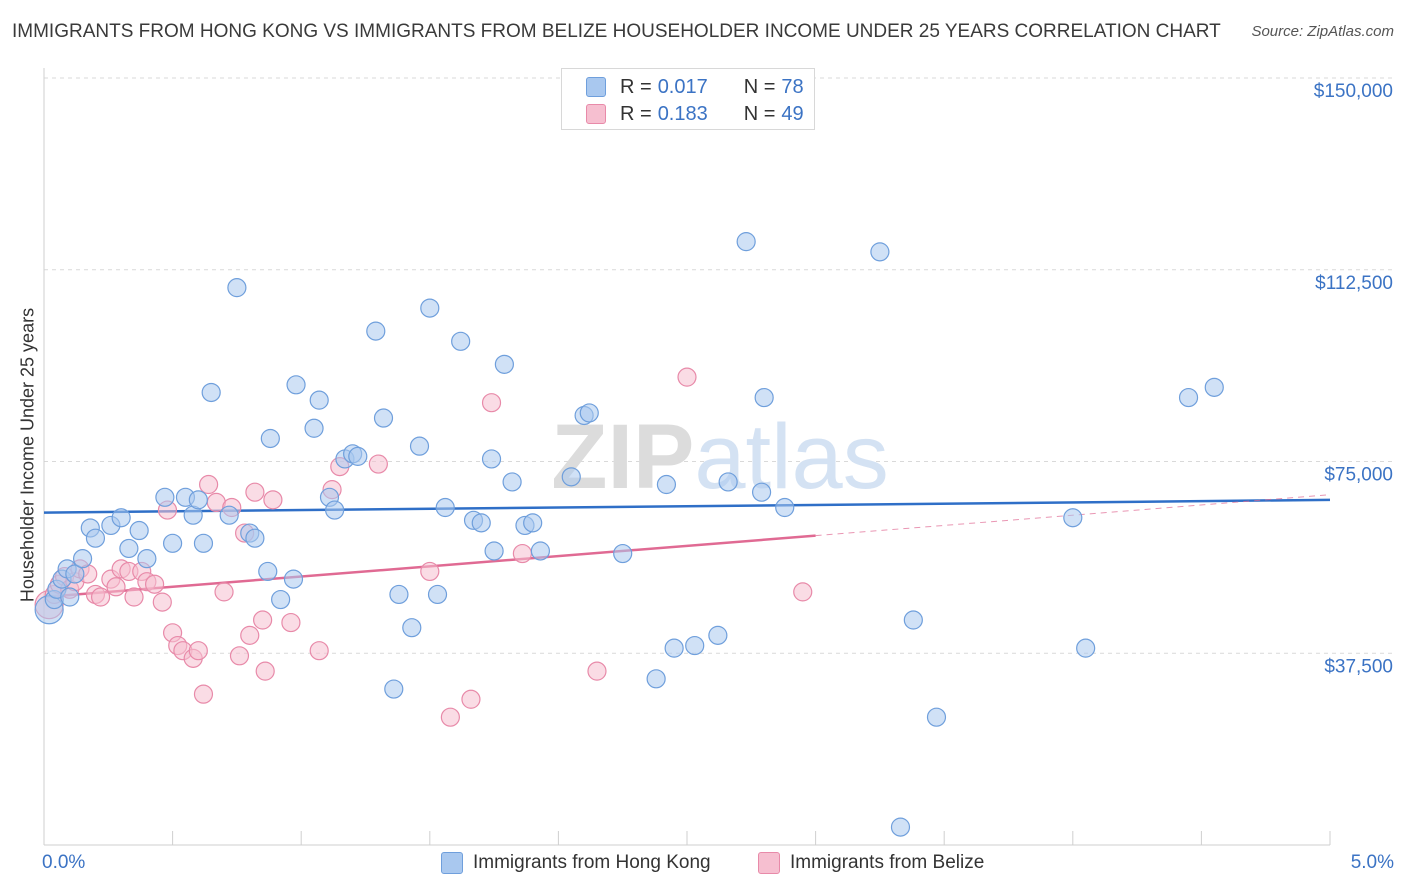 This screenshot has width=1406, height=892. Describe the element at coordinates (1358, 475) in the screenshot. I see `y-tick-label: $75,000` at that location.